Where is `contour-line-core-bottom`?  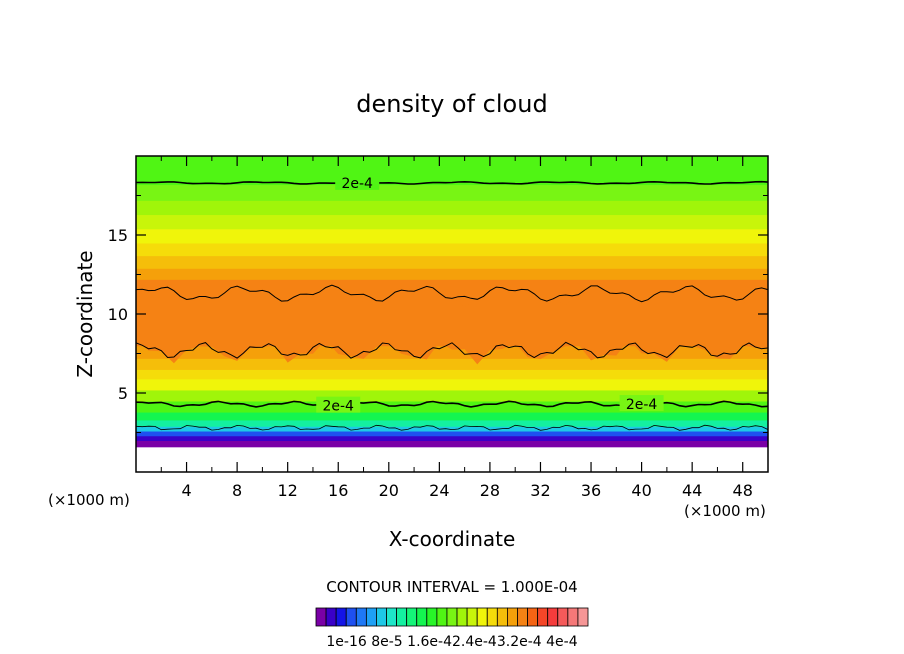
contour-line-core-bottom is located at coordinates (452, 350).